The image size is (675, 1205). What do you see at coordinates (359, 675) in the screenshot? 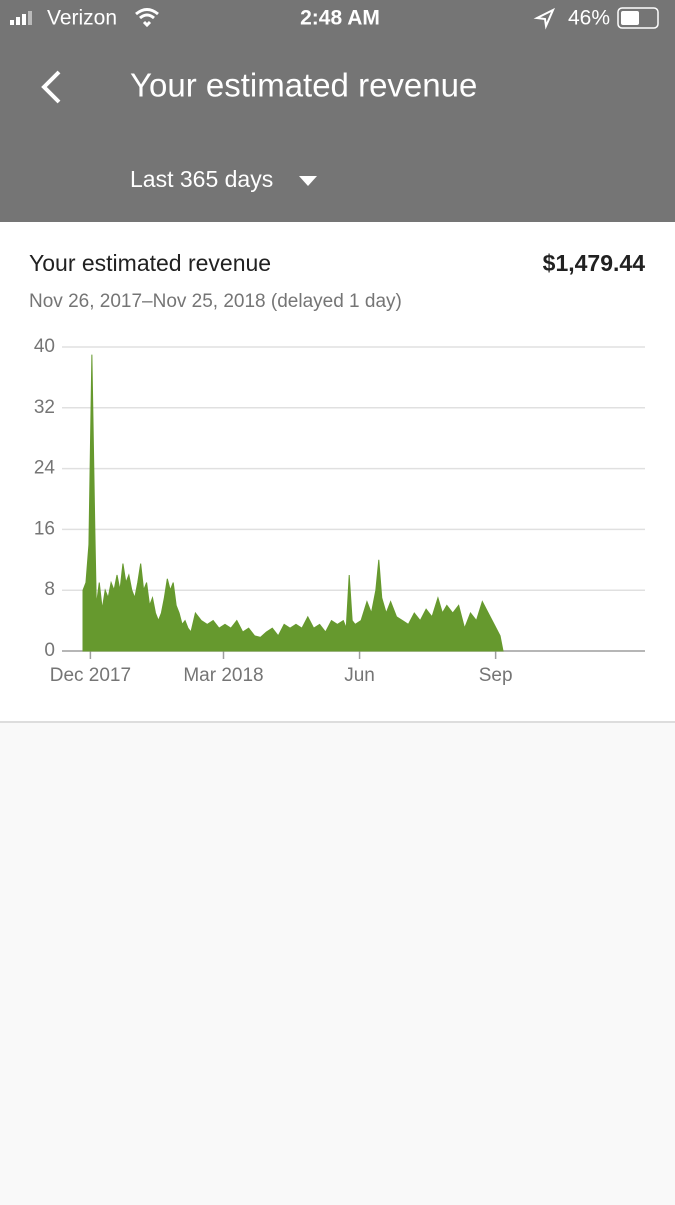
I see `x-tick-label: Jun` at bounding box center [359, 675].